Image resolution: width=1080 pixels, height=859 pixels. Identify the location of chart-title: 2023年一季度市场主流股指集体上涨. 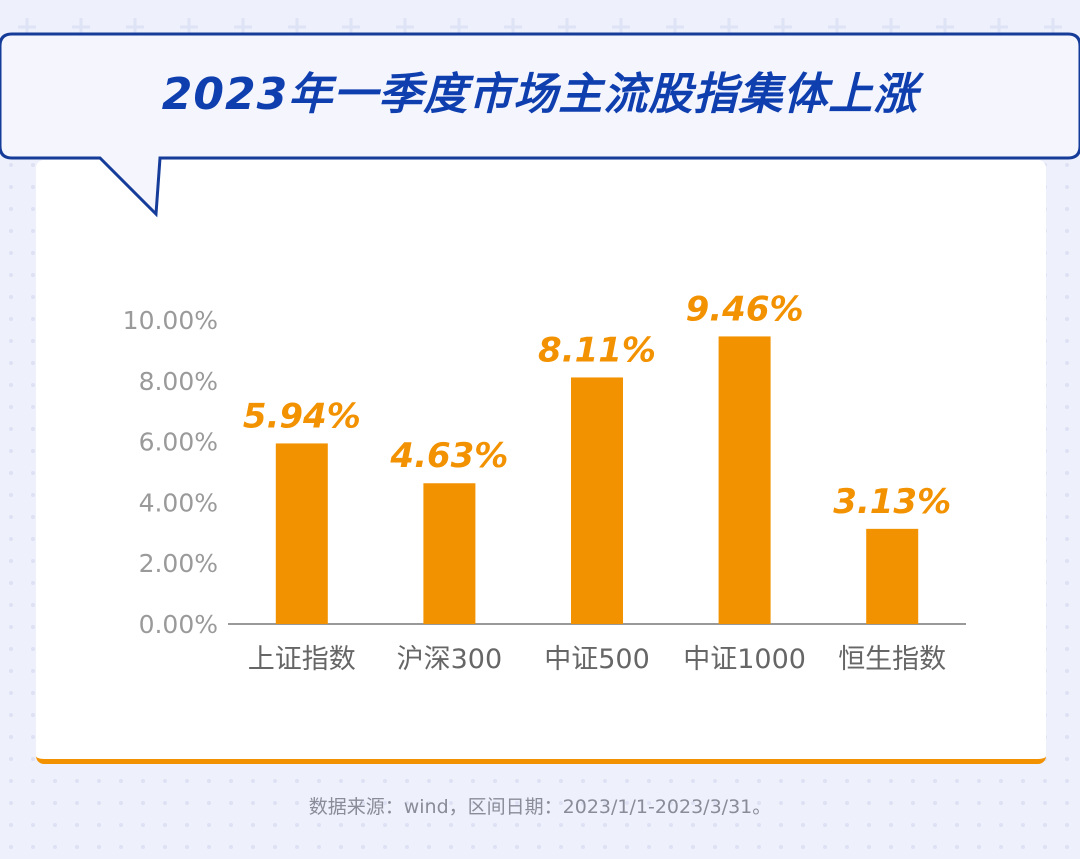
(540, 94).